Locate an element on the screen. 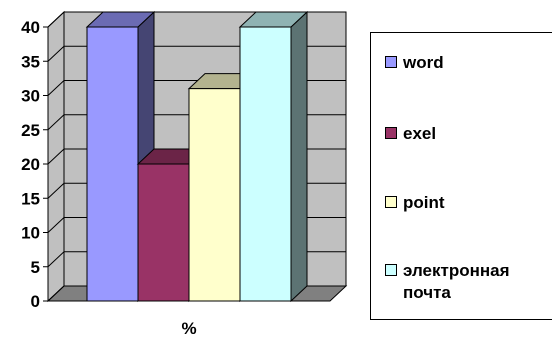 This screenshot has height=343, width=552. y-tick-label: 10 is located at coordinates (30, 233).